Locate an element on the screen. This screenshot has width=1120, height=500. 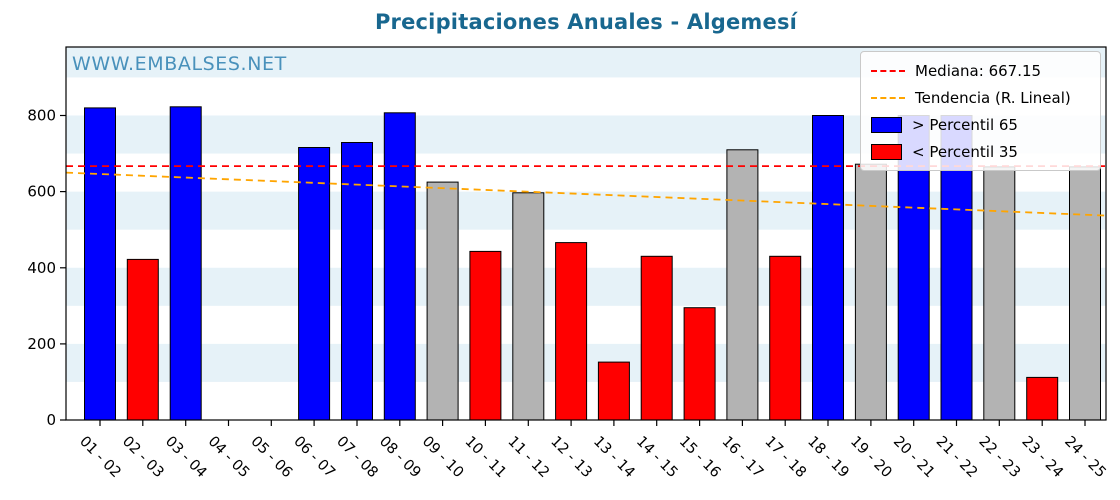
y-tick-label: 400 is located at coordinates (41, 268).